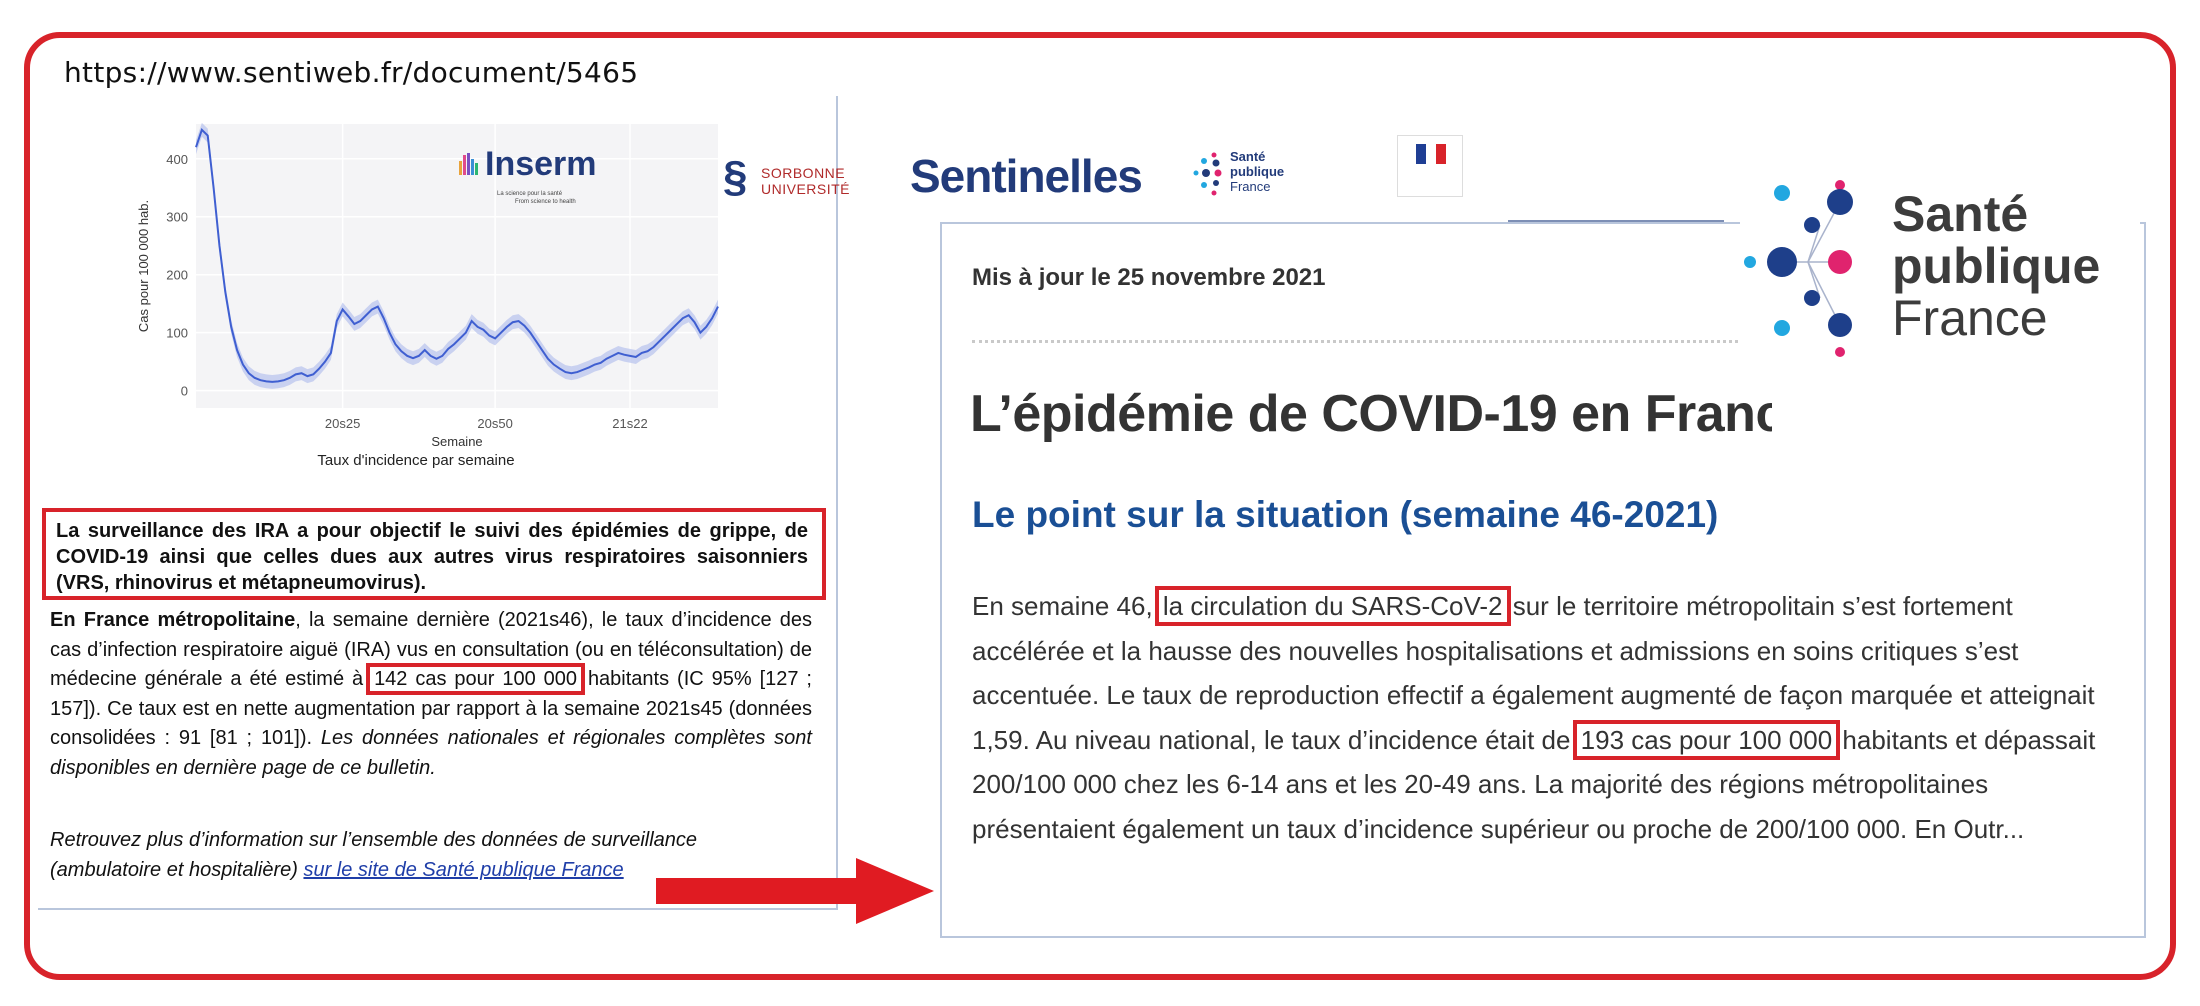 The width and height of the screenshot is (2200, 1006). Describe the element at coordinates (806, 189) in the screenshot. I see `sorbonne-line2: UNIVERSITÉ` at that location.